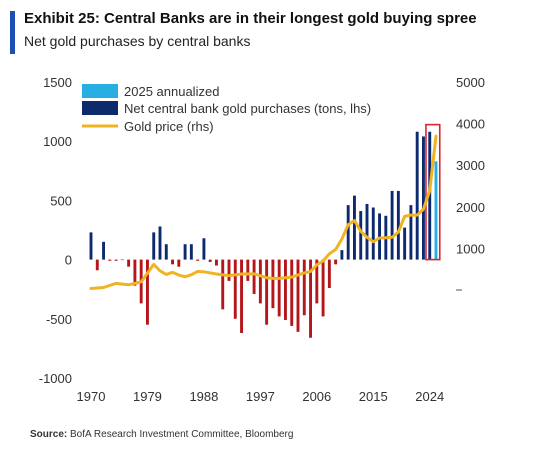 The image size is (556, 473). I want to click on title-accent-bar, so click(12, 32).